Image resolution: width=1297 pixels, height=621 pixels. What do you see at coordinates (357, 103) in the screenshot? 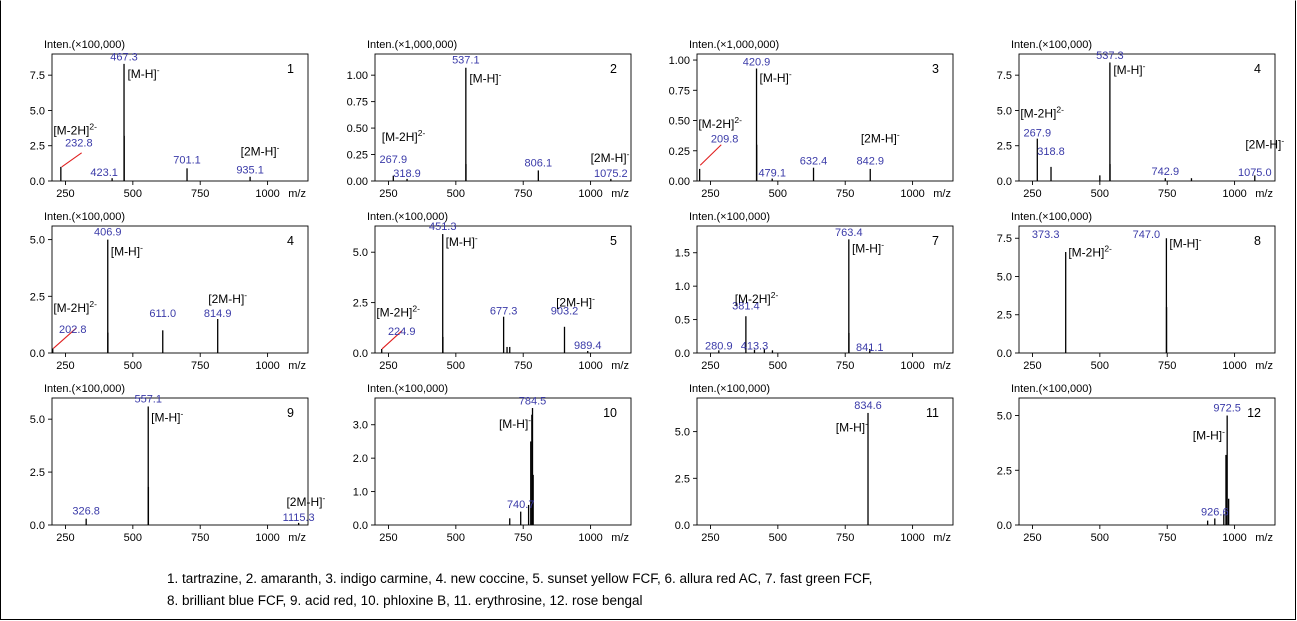
I see `panel-2-ytick-label: 0.75` at bounding box center [357, 103].